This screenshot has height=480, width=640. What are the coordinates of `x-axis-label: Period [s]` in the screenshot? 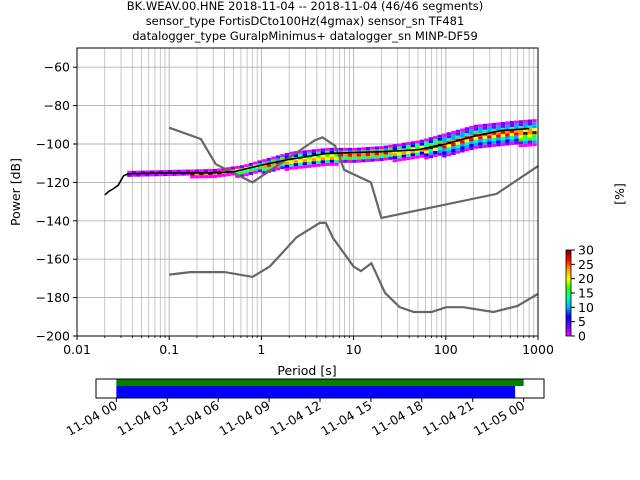 It's located at (306, 370).